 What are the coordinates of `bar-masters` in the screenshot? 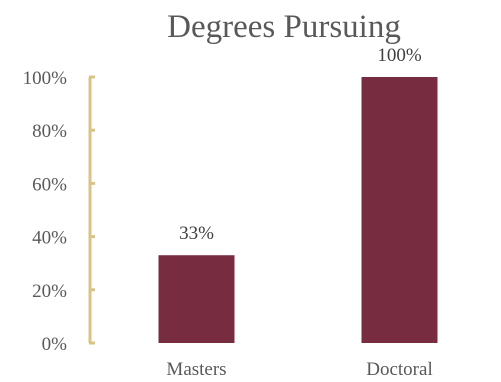 It's located at (196, 299).